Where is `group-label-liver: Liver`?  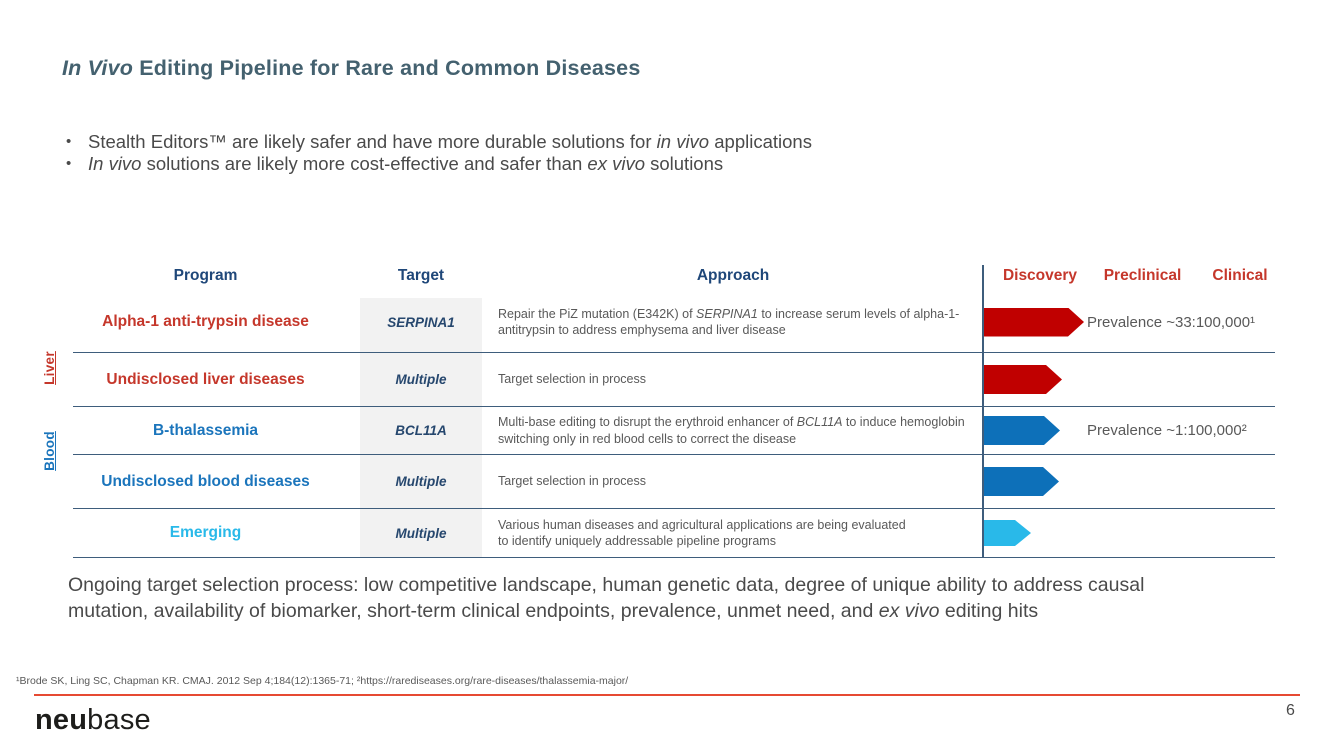
group-label-liver: Liver is located at coordinates (49, 368).